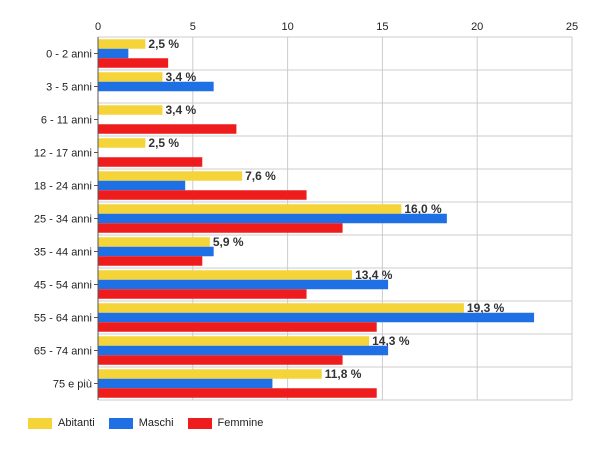 The image size is (600, 450). I want to click on category-label: 3 - 5 anni, so click(69, 88).